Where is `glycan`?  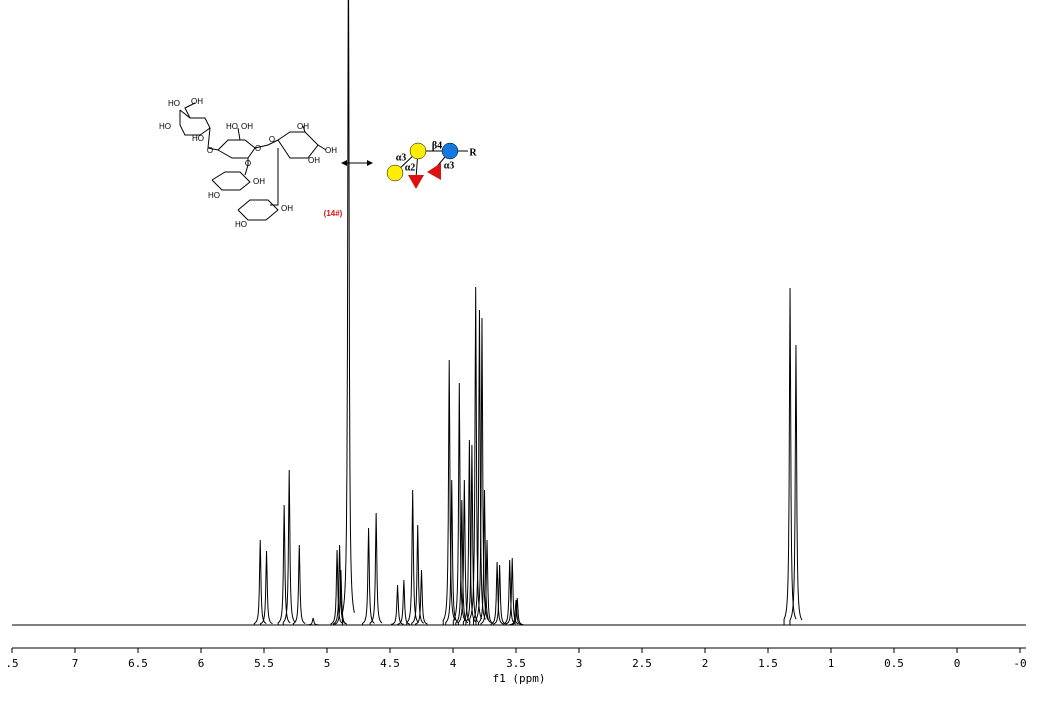 glycan is located at coordinates (427, 165).